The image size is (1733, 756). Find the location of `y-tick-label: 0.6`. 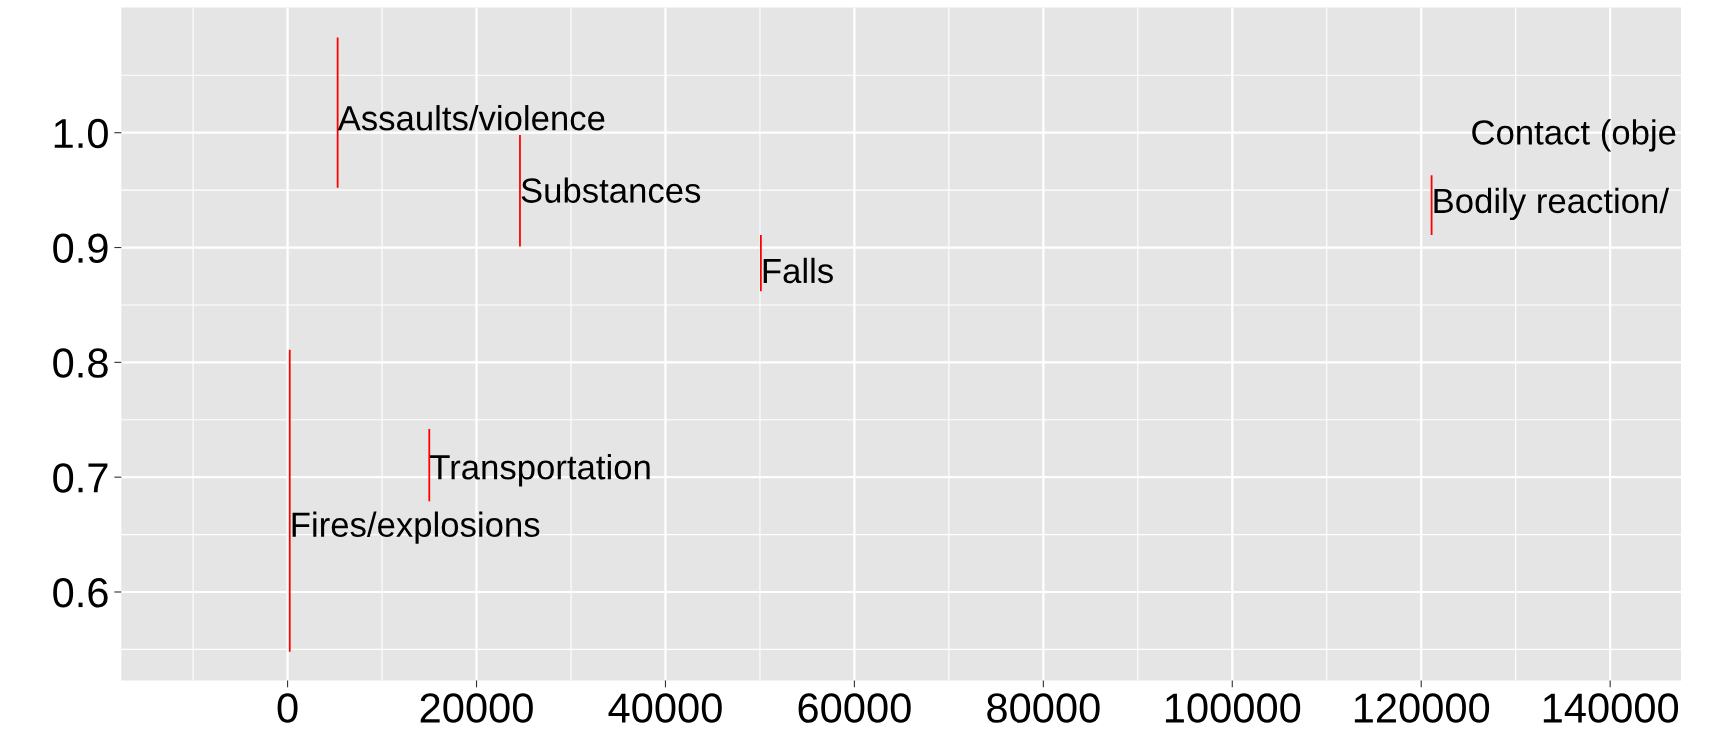

y-tick-label: 0.6 is located at coordinates (80, 592).